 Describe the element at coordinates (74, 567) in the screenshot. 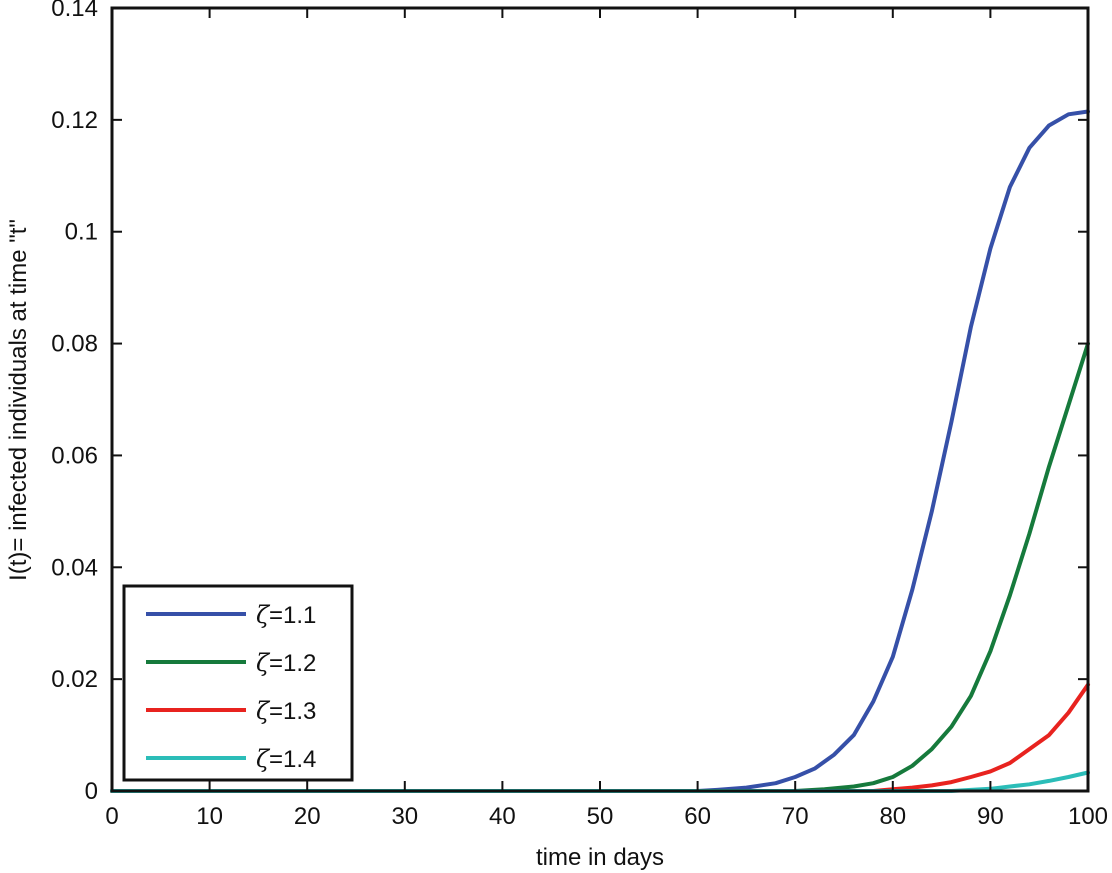

I see `y-tick-label: 0.04` at that location.